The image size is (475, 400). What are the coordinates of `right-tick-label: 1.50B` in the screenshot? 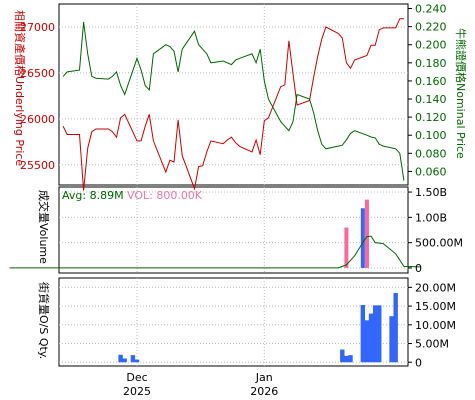 It's located at (431, 192).